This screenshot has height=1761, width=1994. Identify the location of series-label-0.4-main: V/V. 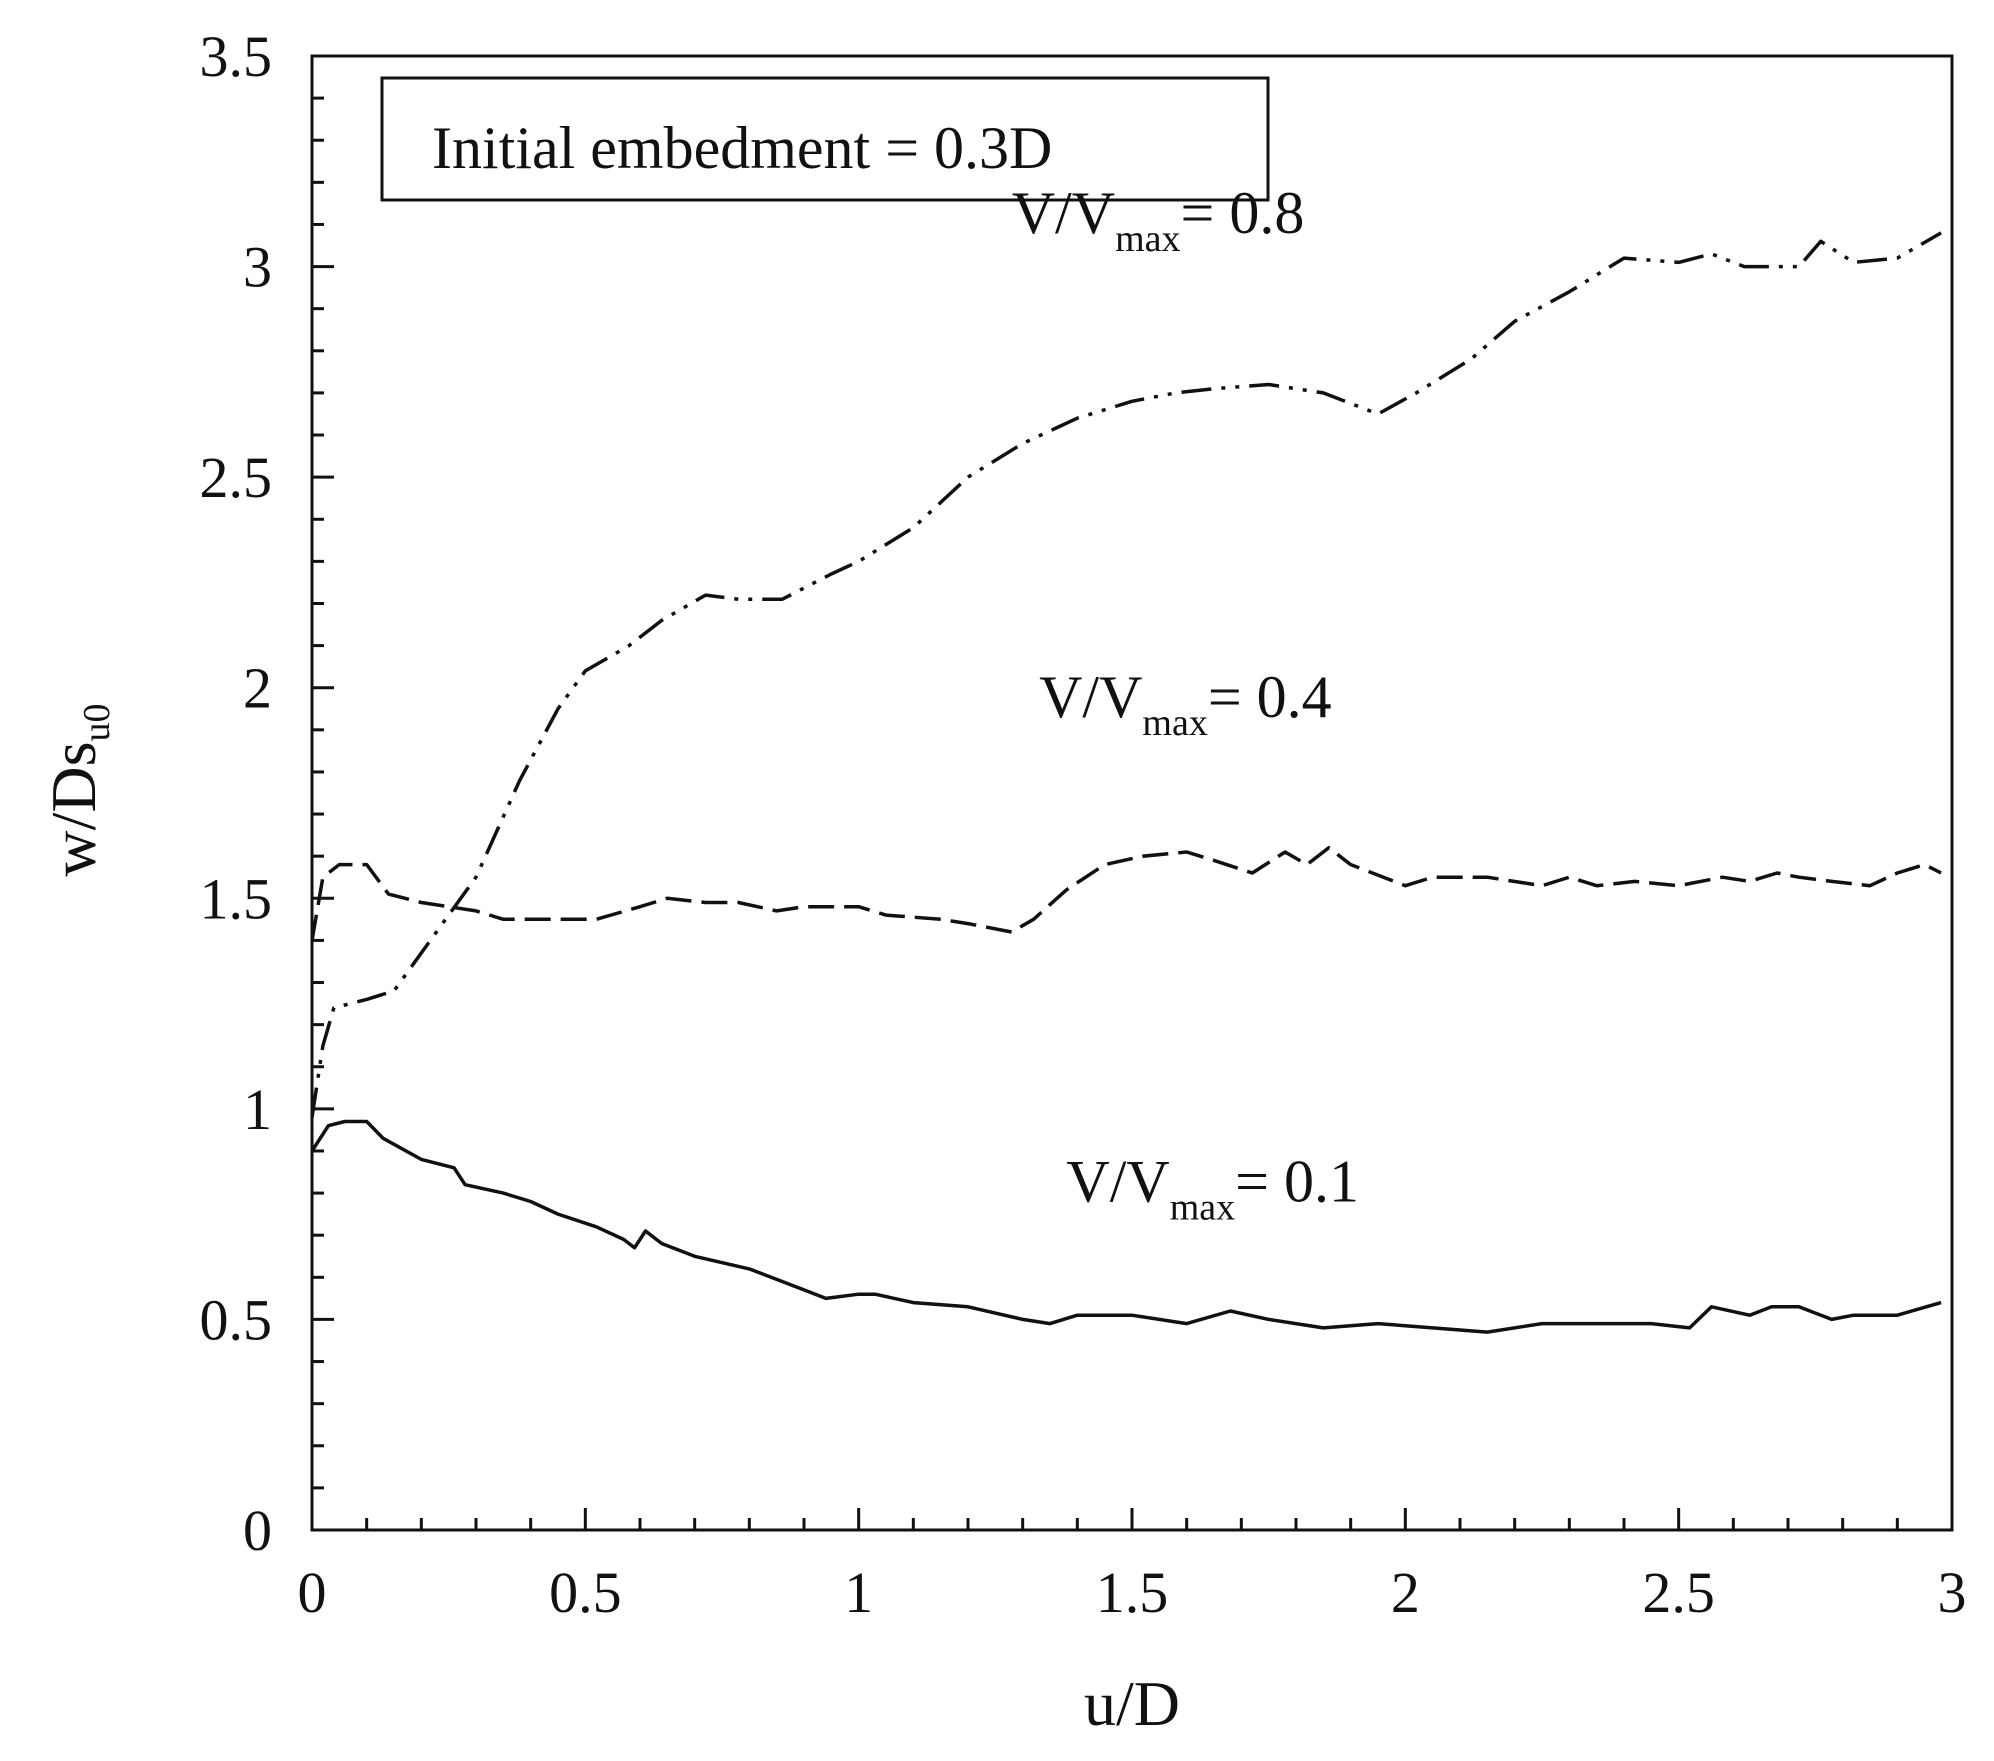
(1090, 697).